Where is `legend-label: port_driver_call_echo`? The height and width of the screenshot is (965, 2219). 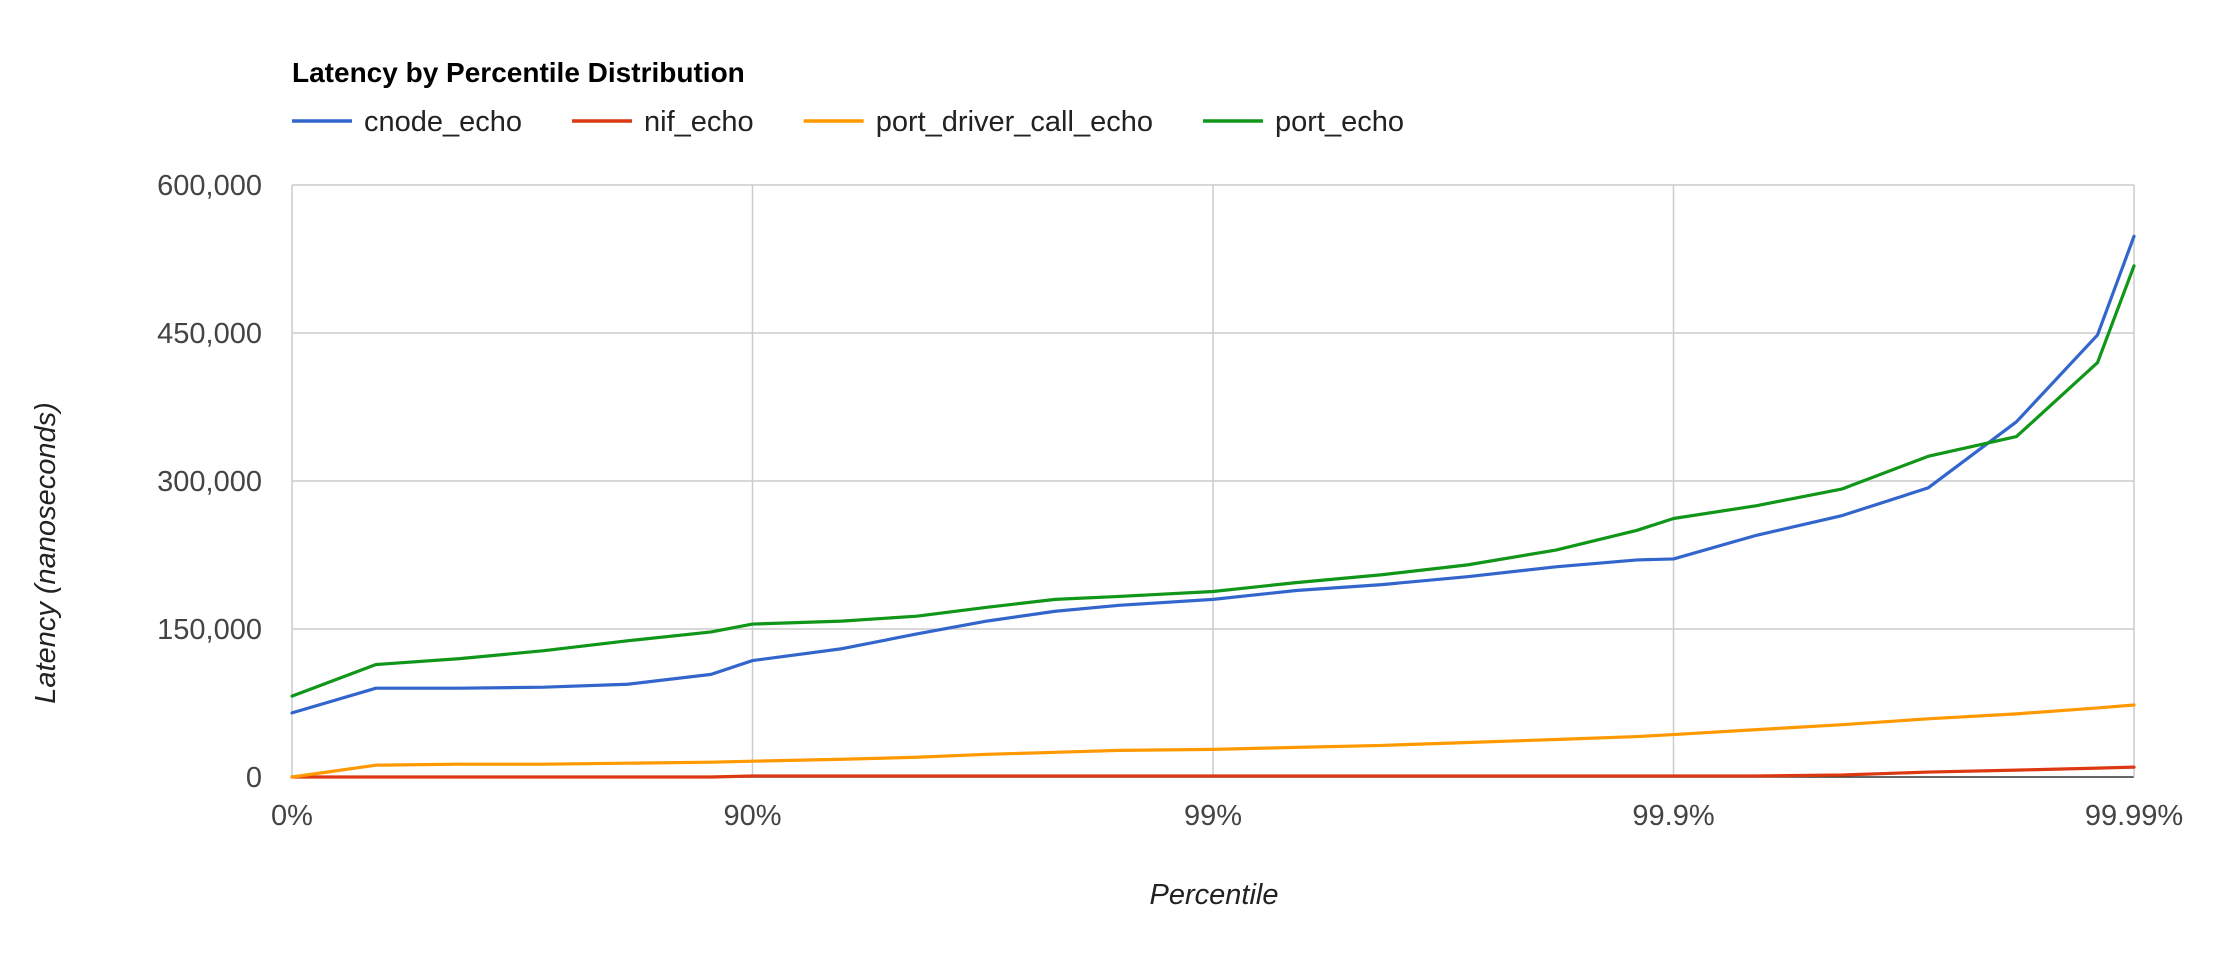
legend-label: port_driver_call_echo is located at coordinates (1014, 122).